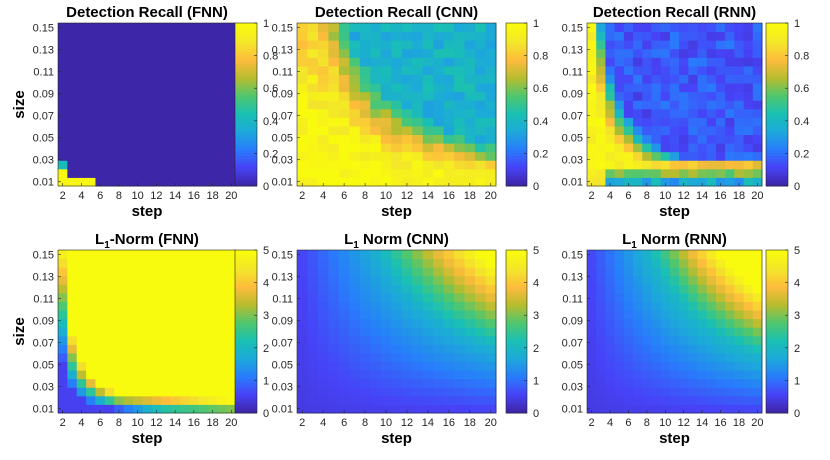 This screenshot has width=830, height=460. What do you see at coordinates (720, 196) in the screenshot?
I see `x-tick-label: 16` at bounding box center [720, 196].